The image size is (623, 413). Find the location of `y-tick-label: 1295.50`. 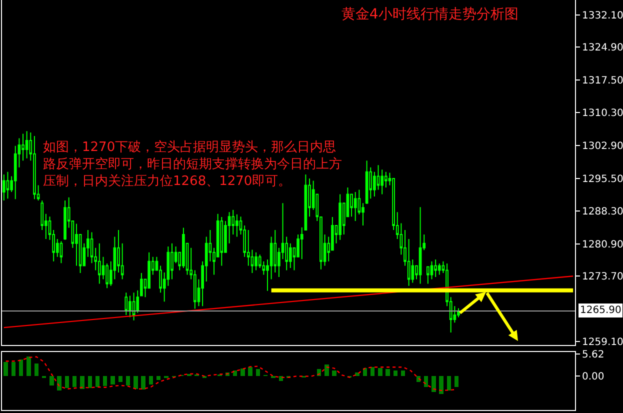

y-tick-label: 1295.50 is located at coordinates (602, 180).